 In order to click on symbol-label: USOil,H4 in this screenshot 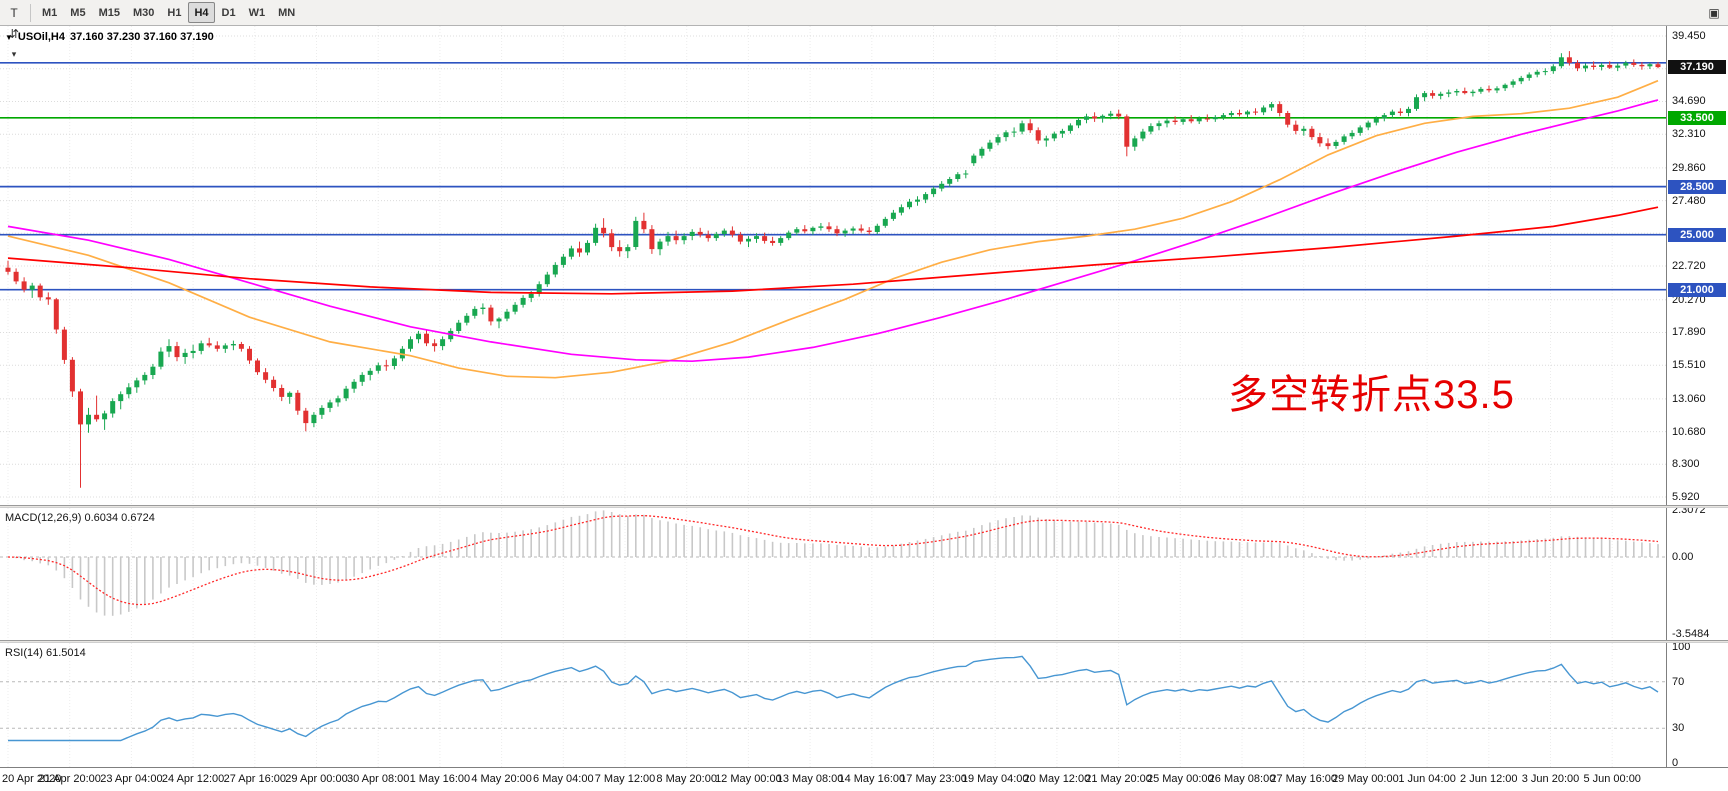, I will do `click(41, 37)`.